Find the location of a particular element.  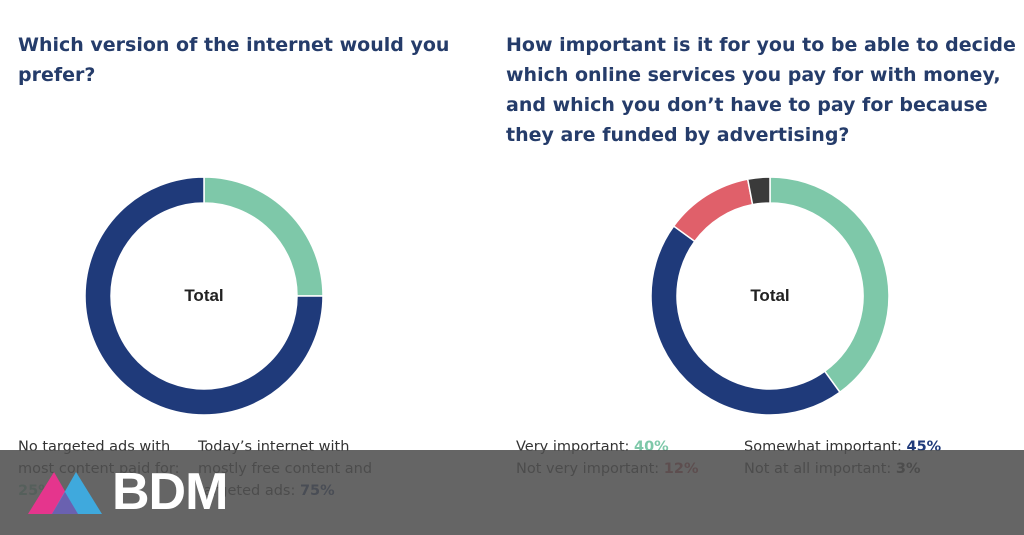

left-donut-svg is located at coordinates (204, 296).